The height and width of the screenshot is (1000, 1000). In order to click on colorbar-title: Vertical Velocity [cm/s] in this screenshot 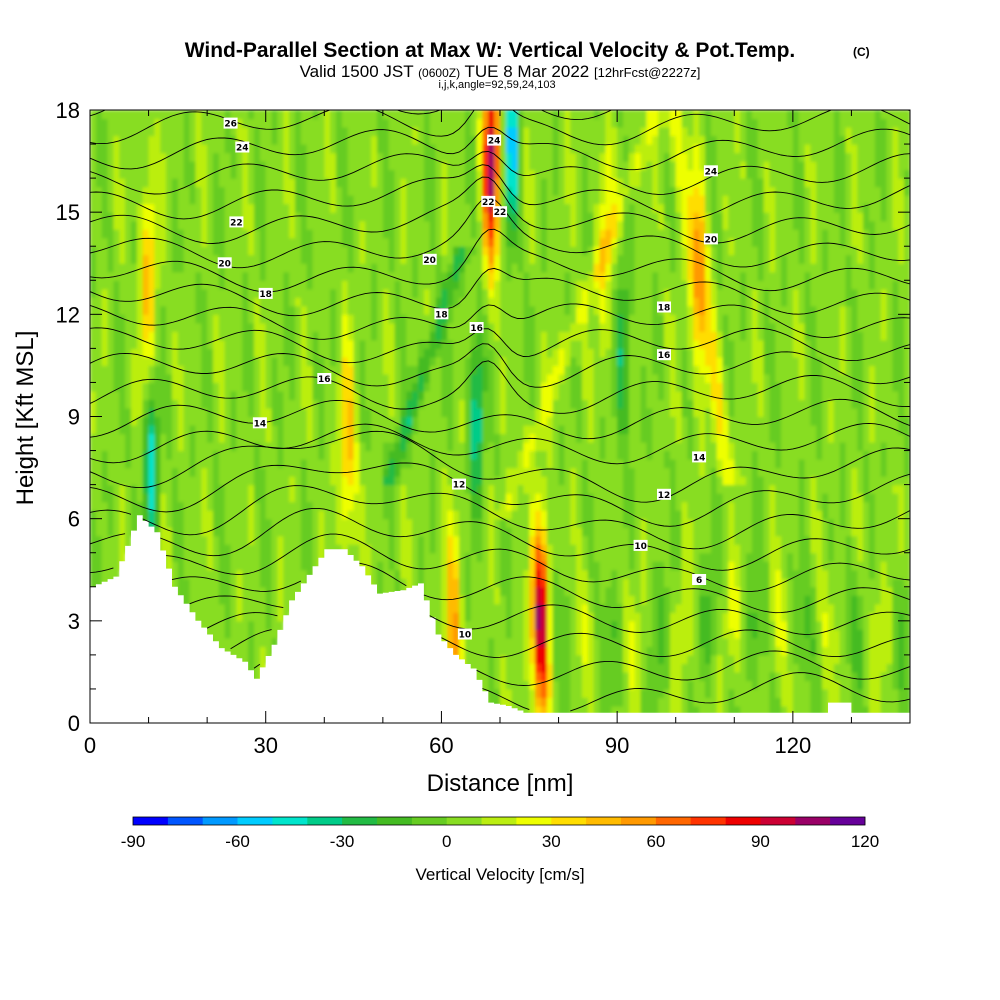, I will do `click(499, 874)`.